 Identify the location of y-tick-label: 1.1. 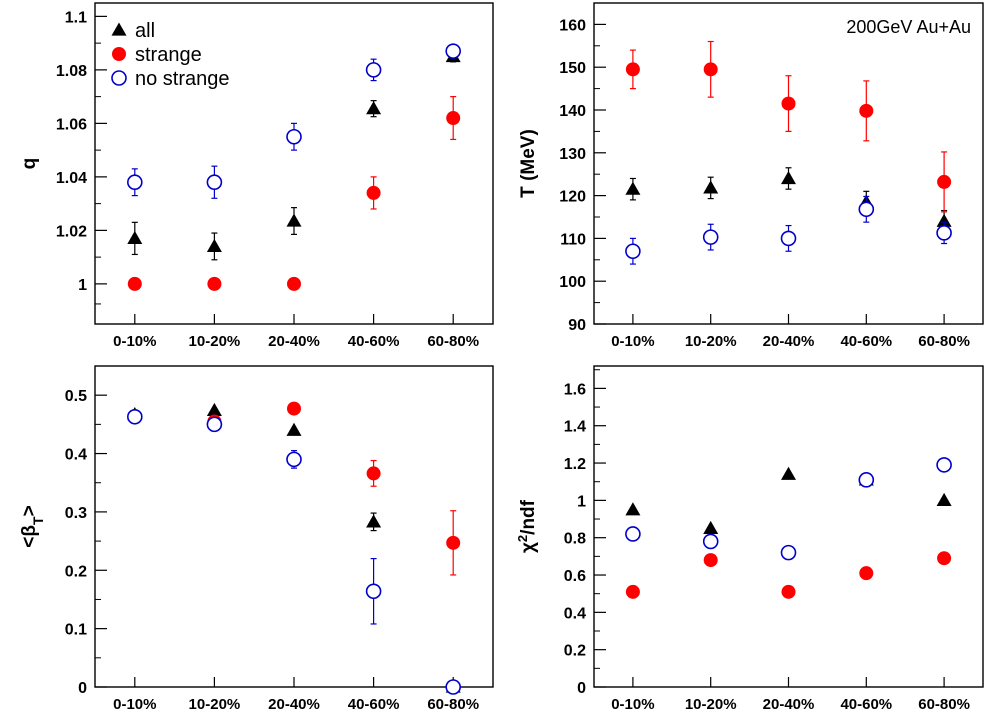
(76, 17).